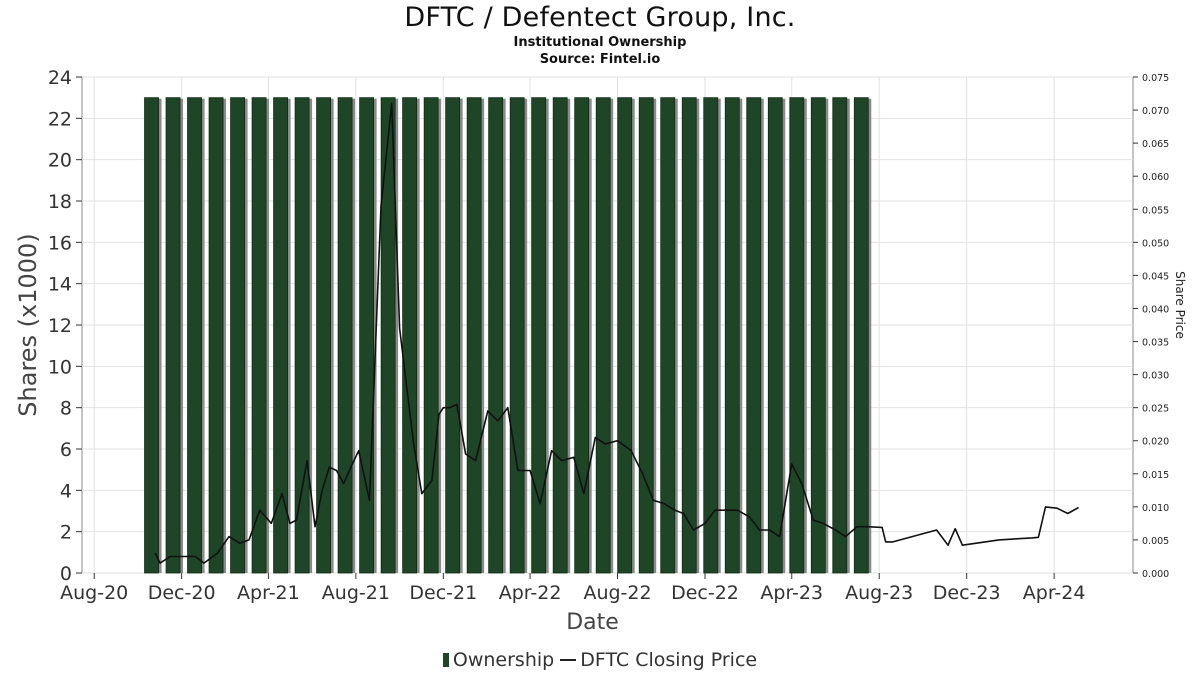  I want to click on y2-tick-label: 0.065, so click(1155, 144).